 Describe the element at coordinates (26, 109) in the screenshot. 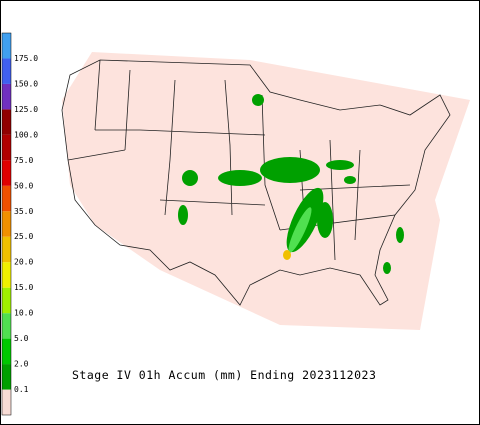

I see `legend-label: 125.0` at that location.